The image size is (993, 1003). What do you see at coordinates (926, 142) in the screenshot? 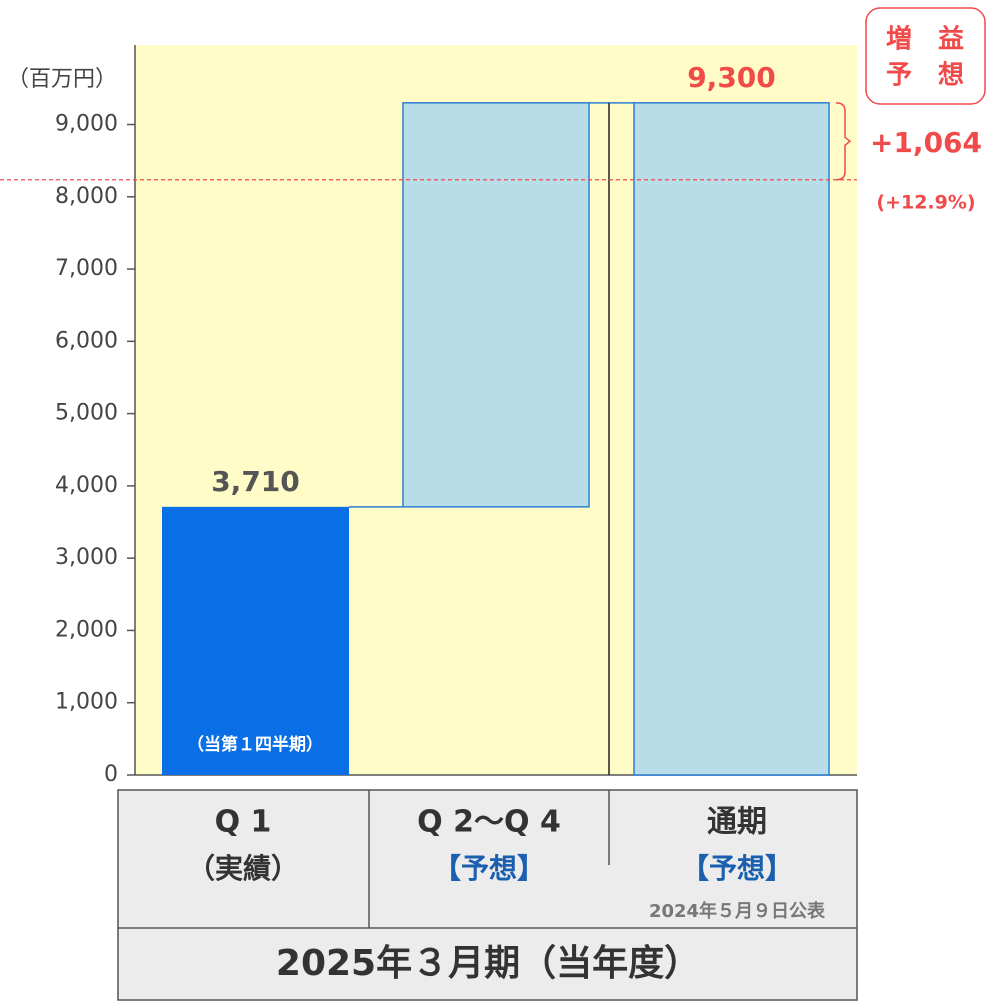
I see `change-label: +1,064` at bounding box center [926, 142].